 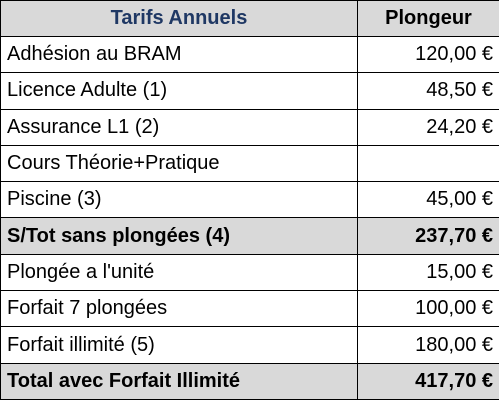 I want to click on header-tarifs-annuels: Tarifs Annuels, so click(x=179, y=18).